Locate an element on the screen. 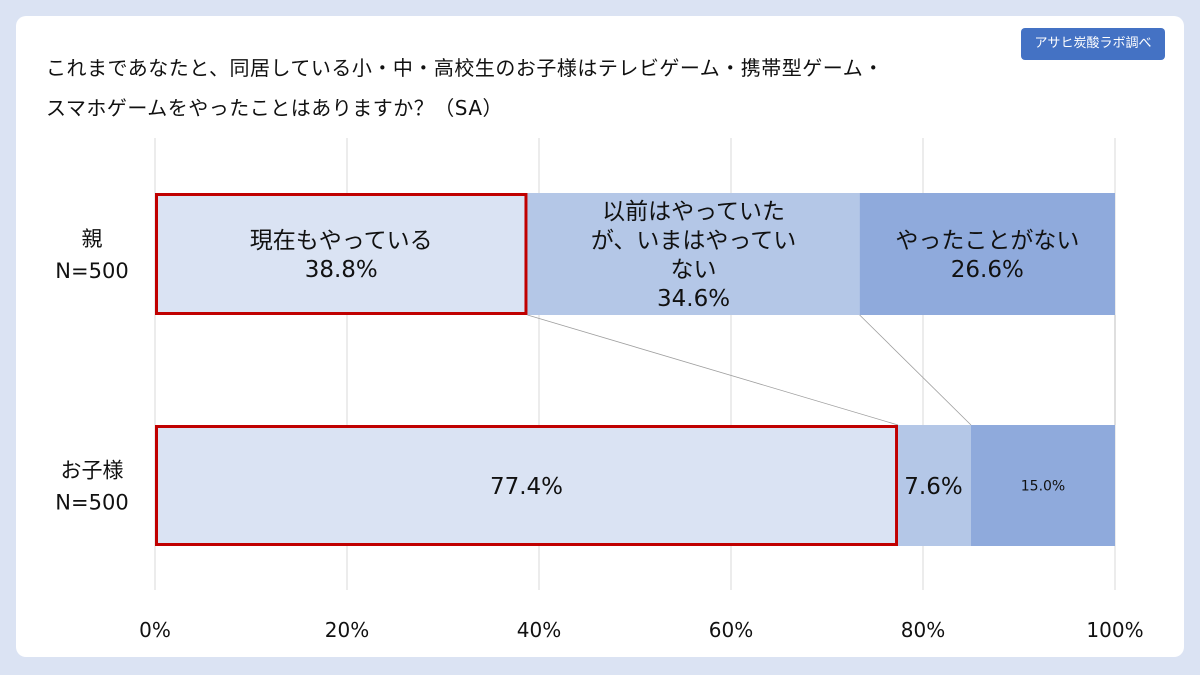  x-tick-label: 60% is located at coordinates (731, 630).